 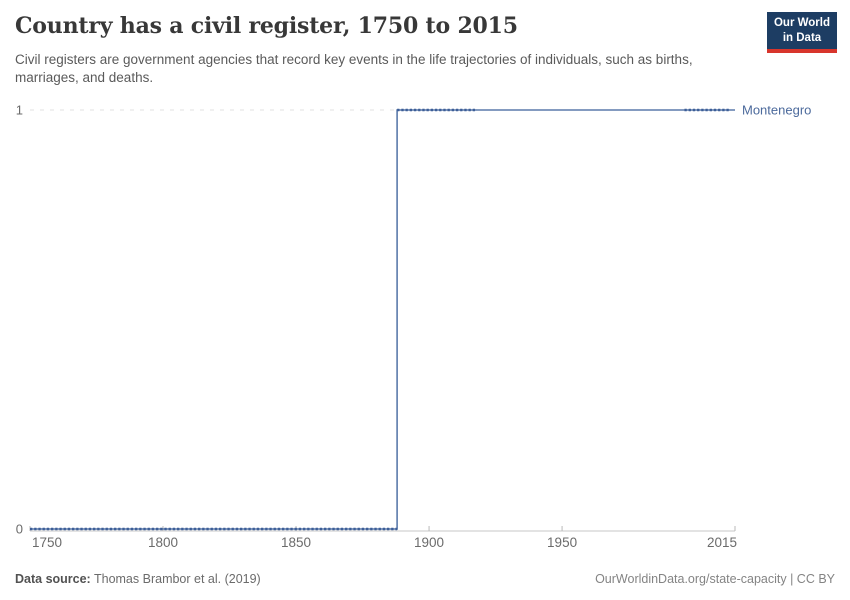 I want to click on x-tick-label-1750: 1750, so click(x=47, y=542).